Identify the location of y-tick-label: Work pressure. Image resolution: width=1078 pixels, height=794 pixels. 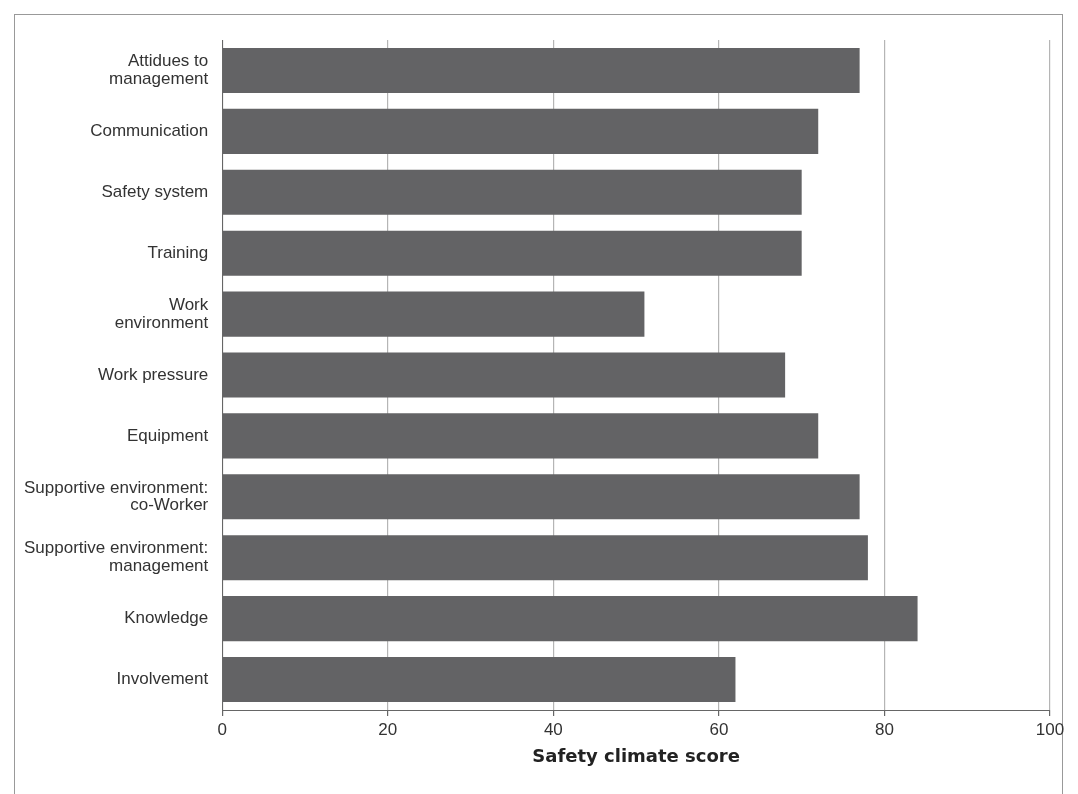
(153, 374).